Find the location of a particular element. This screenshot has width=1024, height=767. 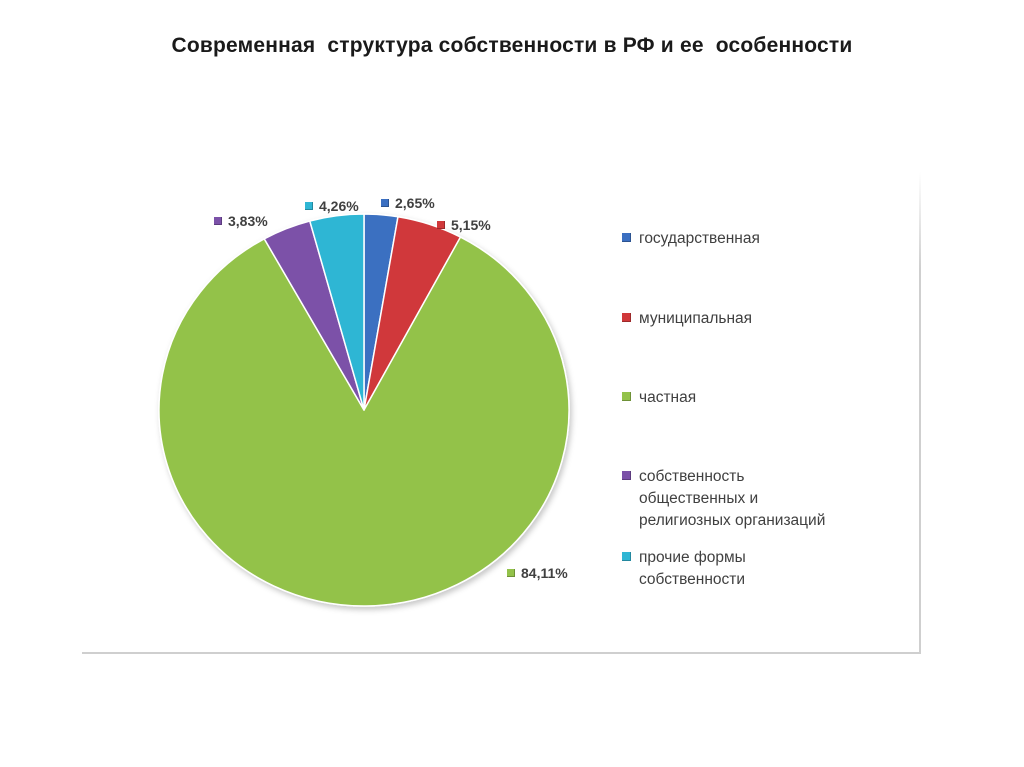

legend-label: прочие формы собственности is located at coordinates (692, 569).